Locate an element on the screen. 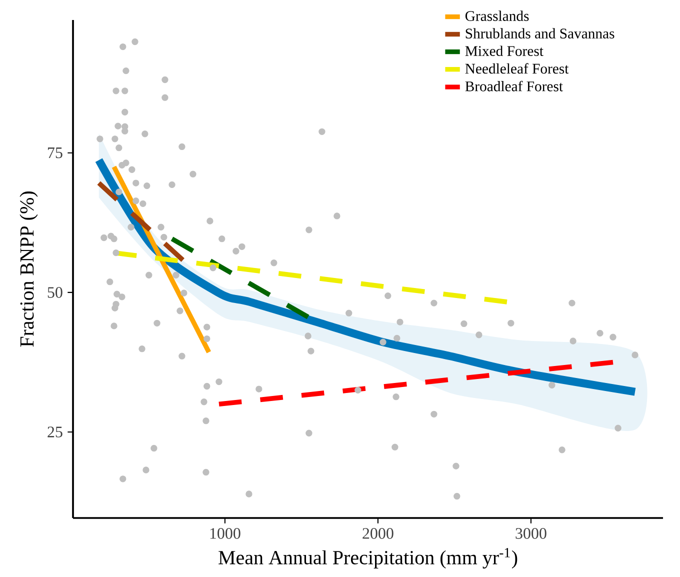 The height and width of the screenshot is (577, 680). y-tick-label: 50 is located at coordinates (55, 292).